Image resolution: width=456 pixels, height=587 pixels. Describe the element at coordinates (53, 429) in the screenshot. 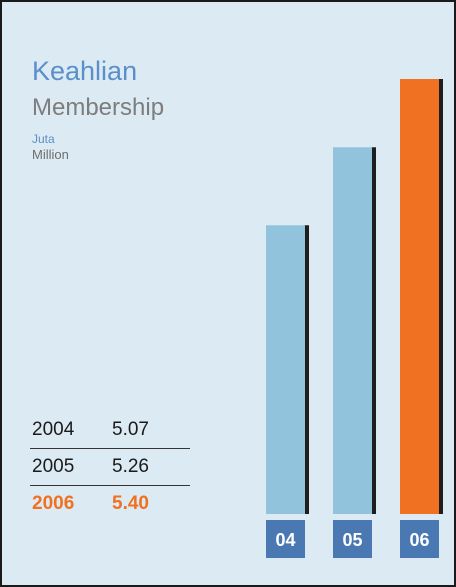

I see `table-year: 2004` at that location.